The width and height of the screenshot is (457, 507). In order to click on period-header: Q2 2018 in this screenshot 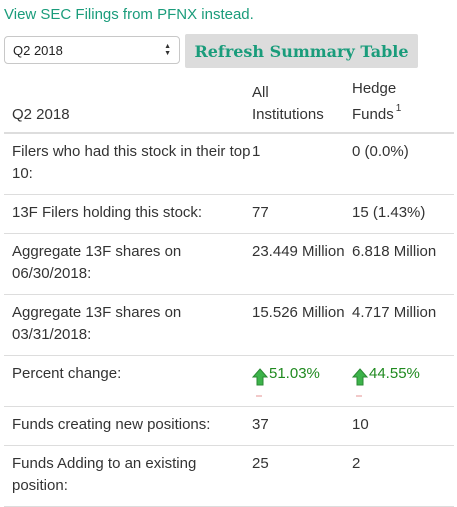, I will do `click(128, 105)`.